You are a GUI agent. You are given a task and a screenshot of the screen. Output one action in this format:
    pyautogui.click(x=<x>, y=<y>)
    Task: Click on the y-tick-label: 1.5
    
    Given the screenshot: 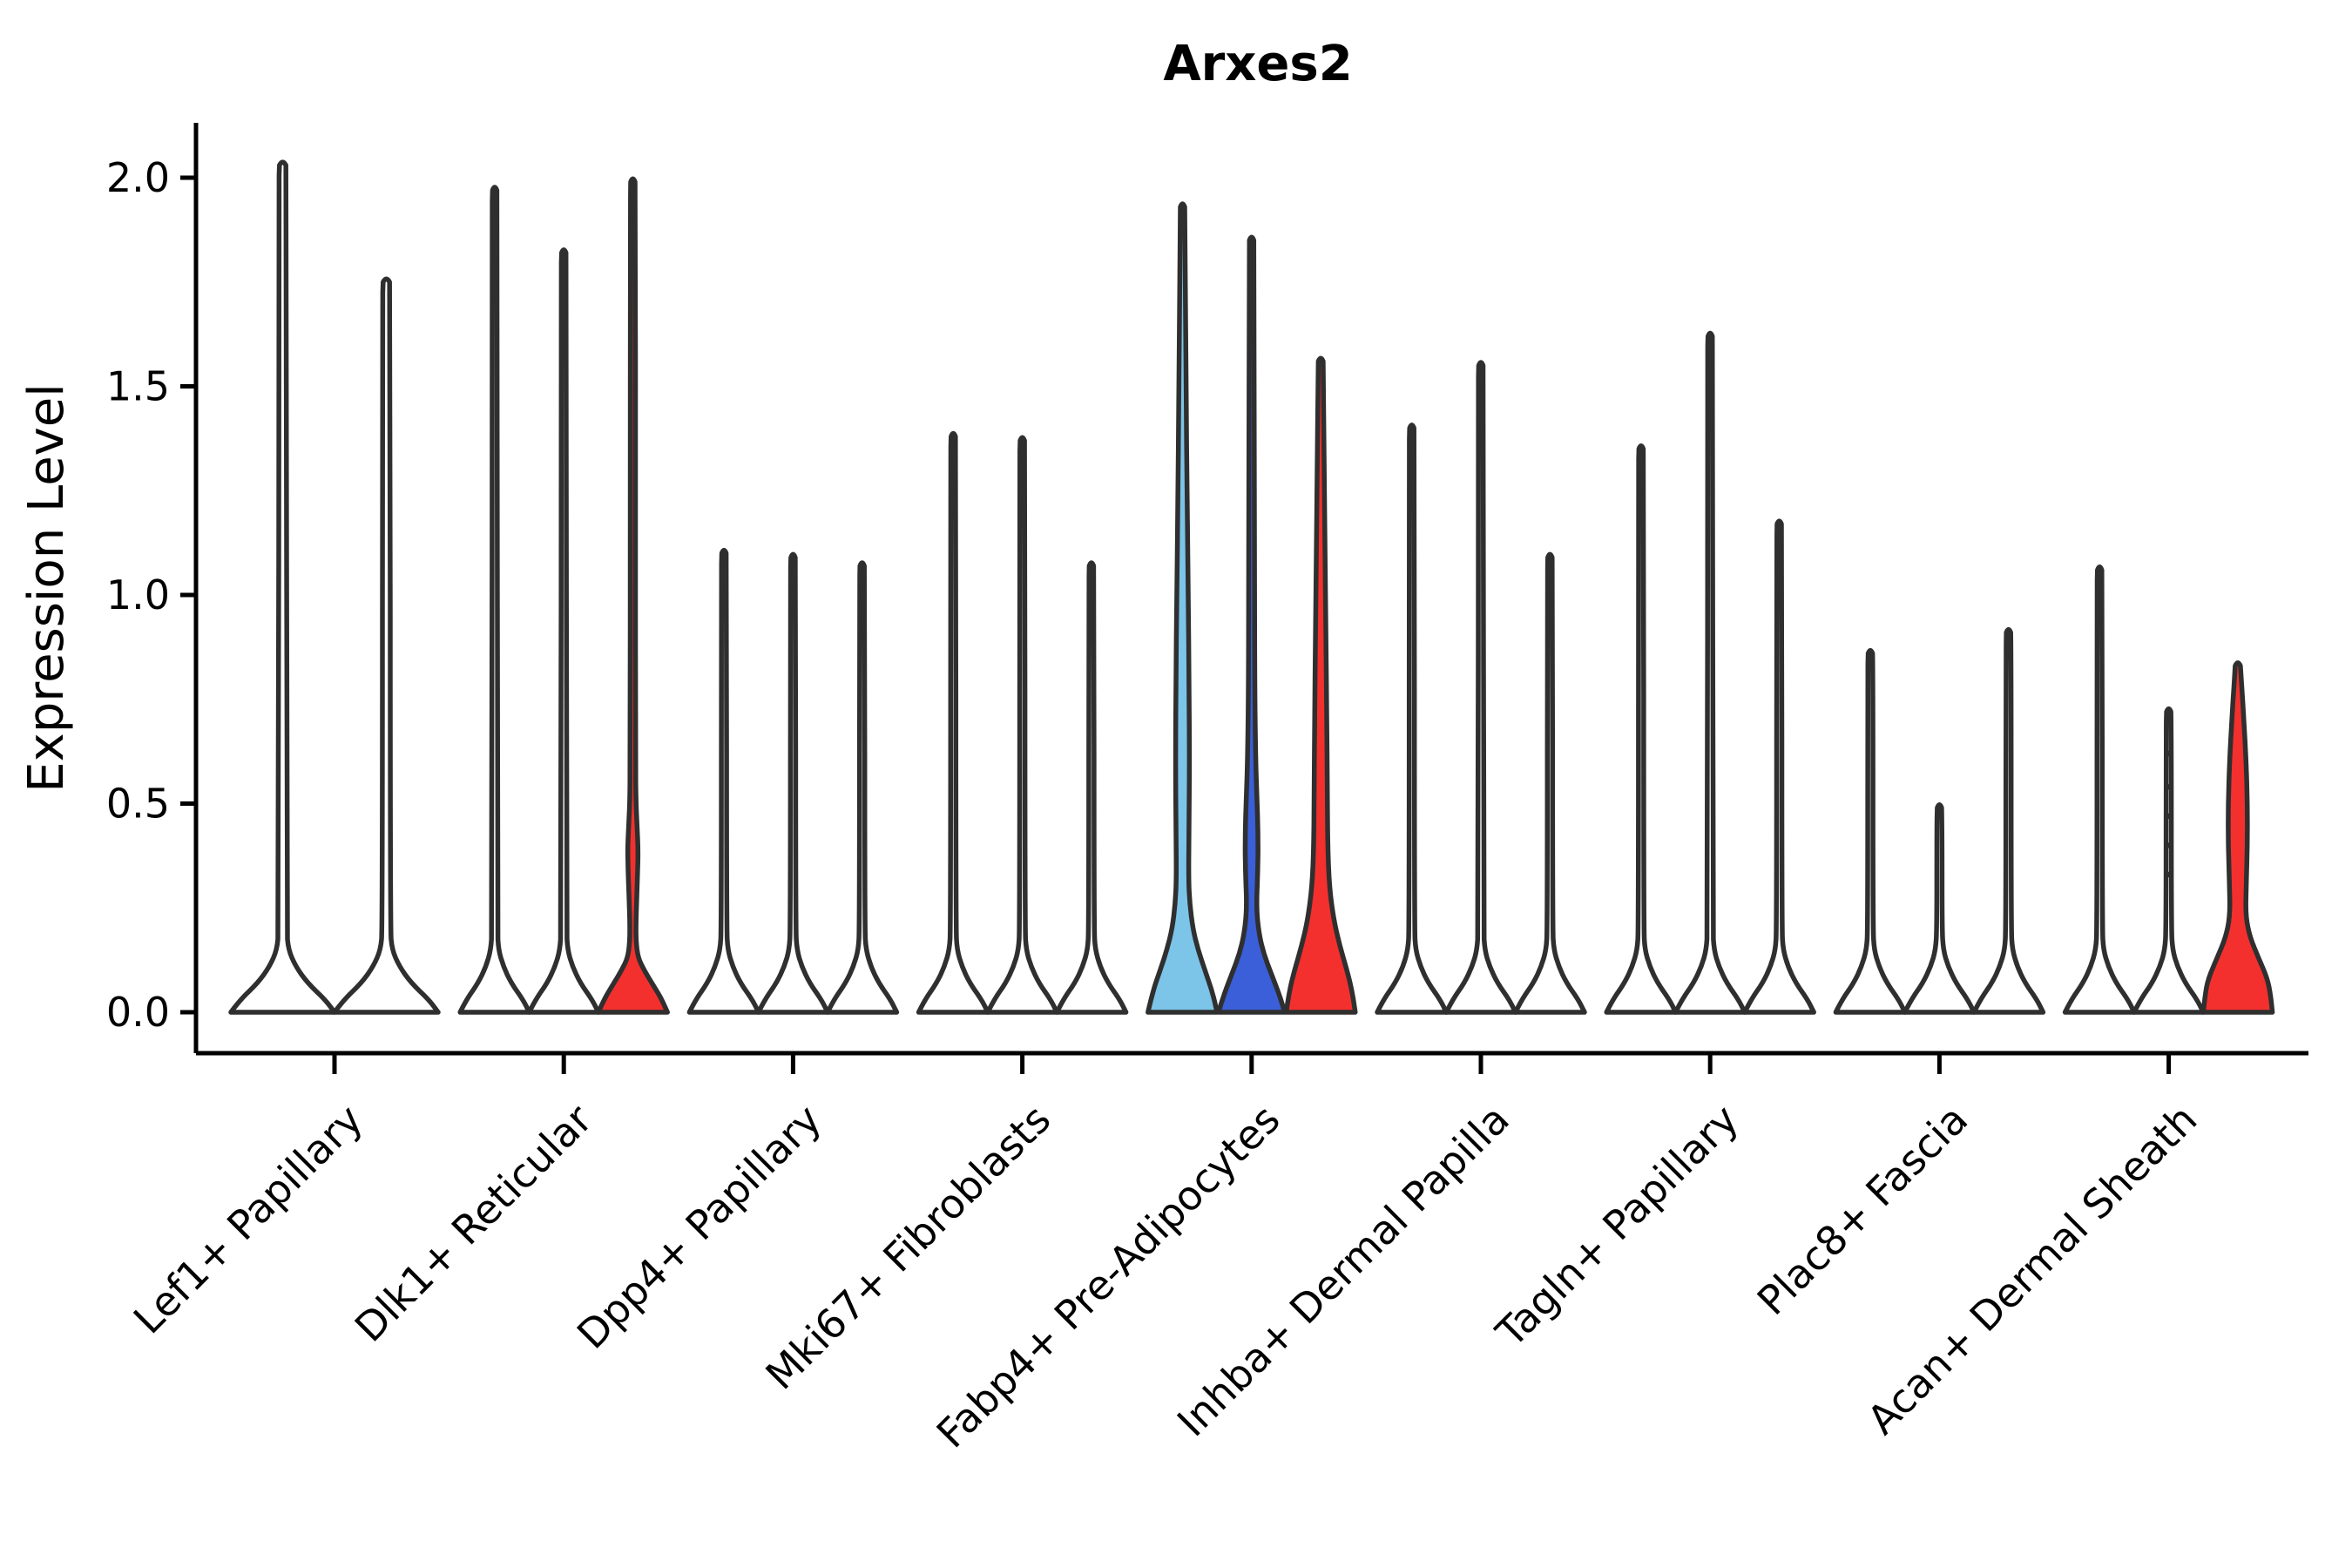 What is the action you would take?
    pyautogui.click(x=138, y=386)
    